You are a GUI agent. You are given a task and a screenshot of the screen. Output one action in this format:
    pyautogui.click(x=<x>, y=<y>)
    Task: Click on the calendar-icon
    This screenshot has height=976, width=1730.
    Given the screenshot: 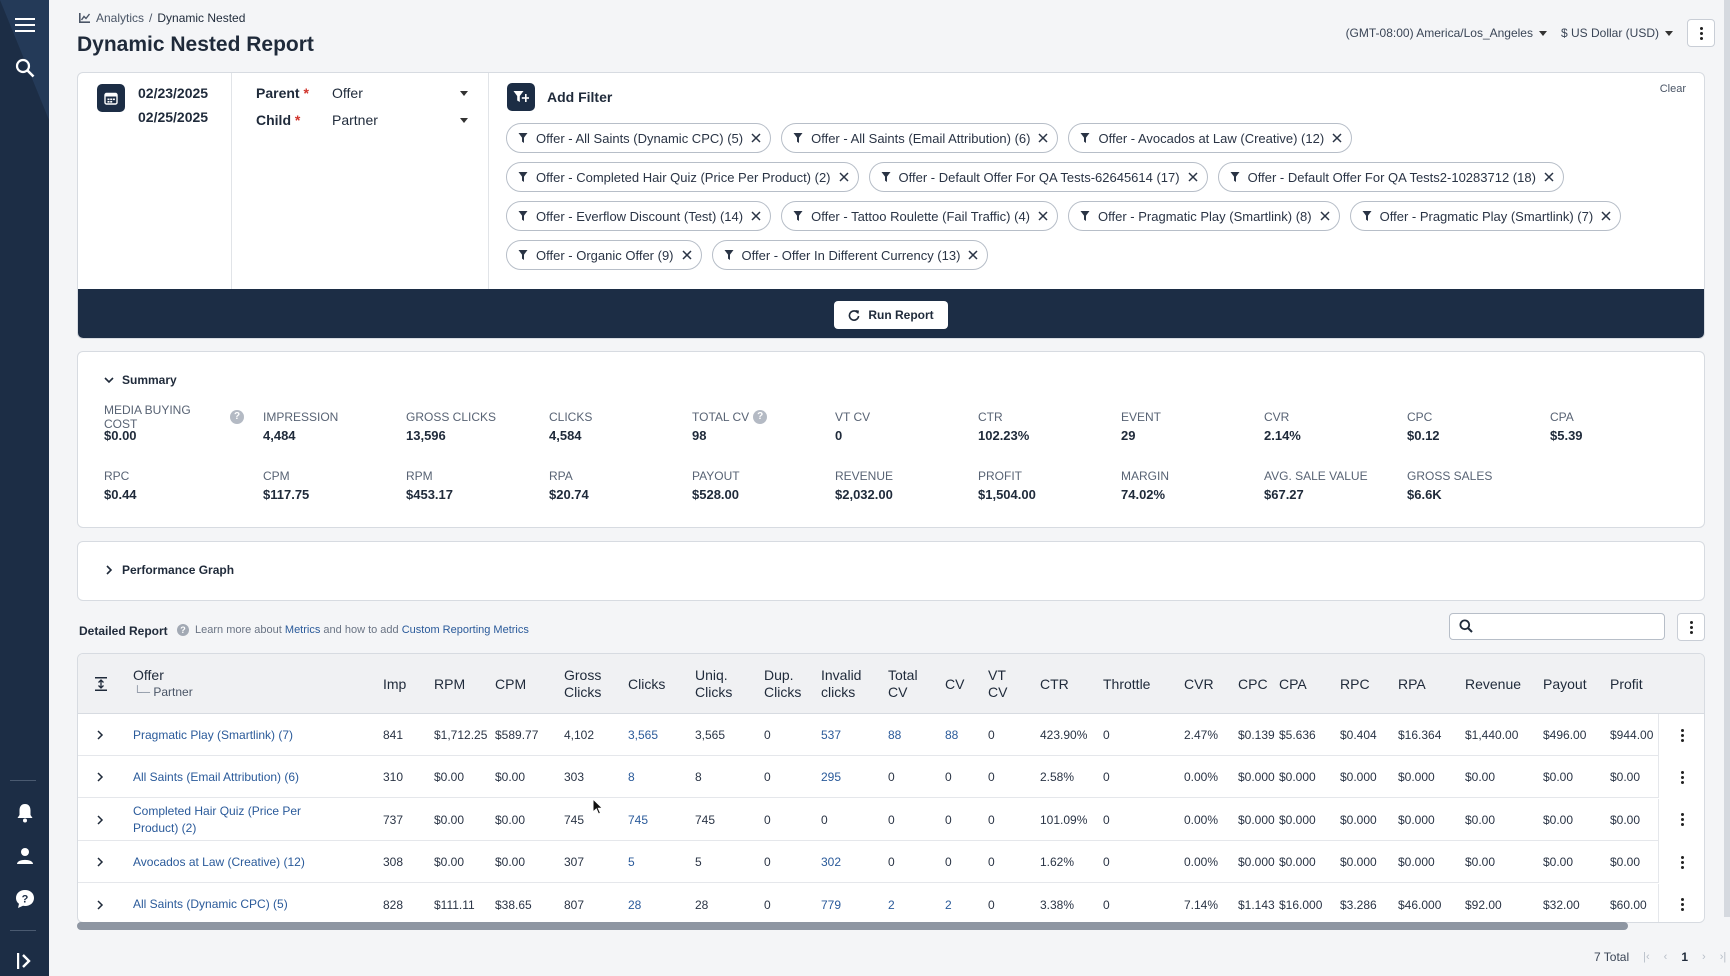 What is the action you would take?
    pyautogui.click(x=111, y=98)
    